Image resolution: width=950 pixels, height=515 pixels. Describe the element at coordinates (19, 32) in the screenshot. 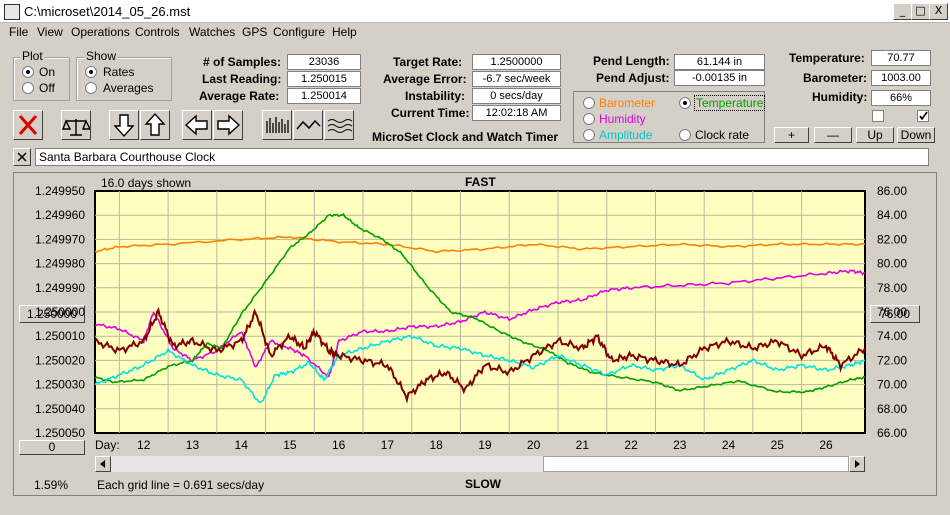

I see `menu-file: File` at that location.